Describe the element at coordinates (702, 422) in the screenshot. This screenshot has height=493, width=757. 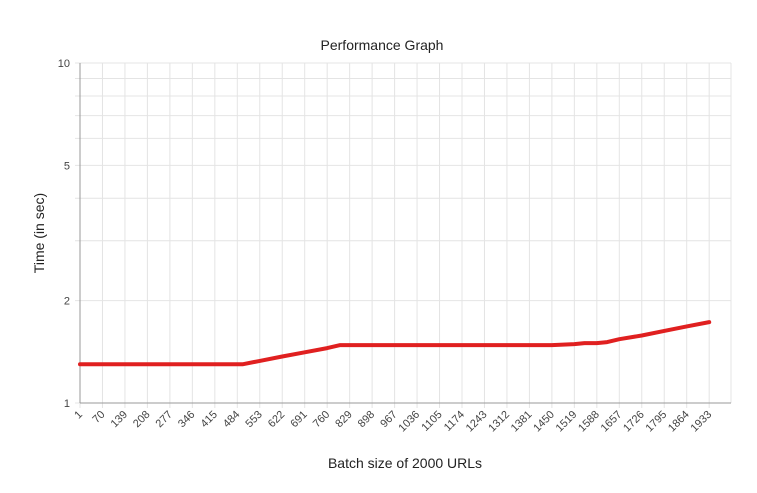
I see `x-tick-label: 1933` at that location.